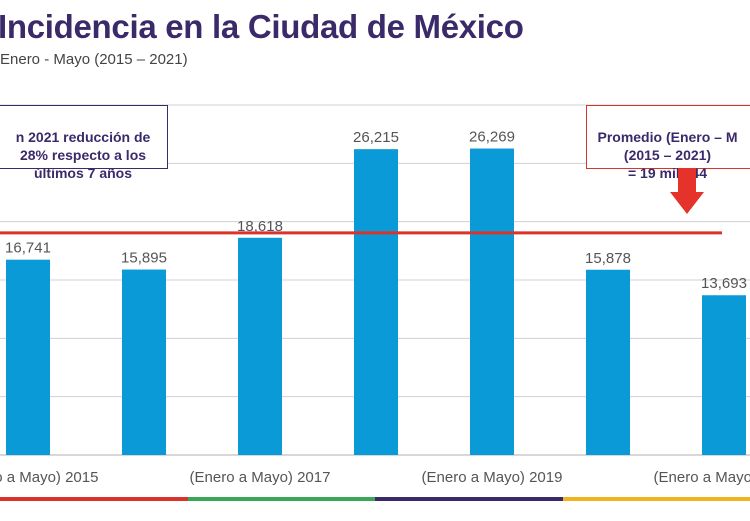  I want to click on x-tick-label: (Enero a Mayo) 2015, so click(49, 477).